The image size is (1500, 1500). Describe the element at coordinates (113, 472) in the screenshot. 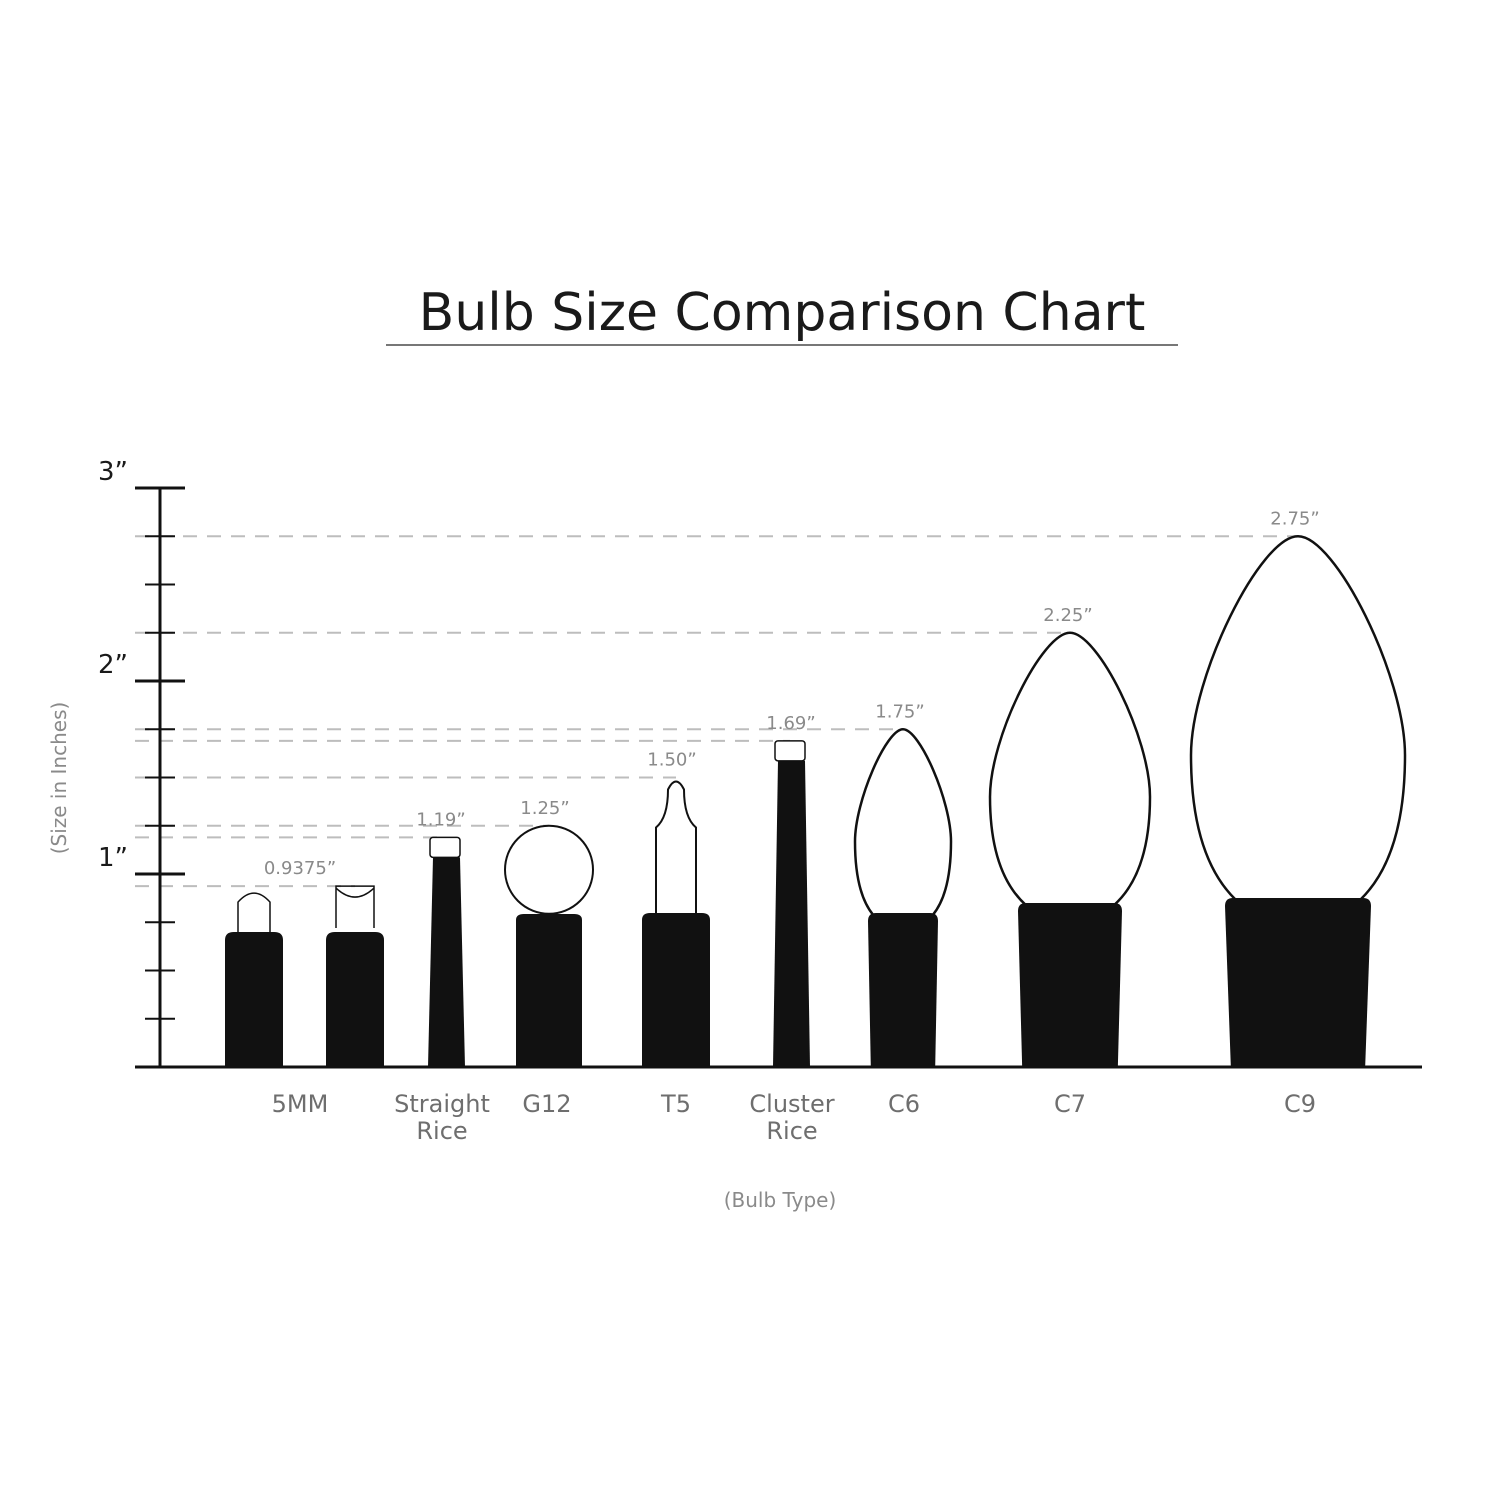

I see `y-tick-label: 3”` at that location.